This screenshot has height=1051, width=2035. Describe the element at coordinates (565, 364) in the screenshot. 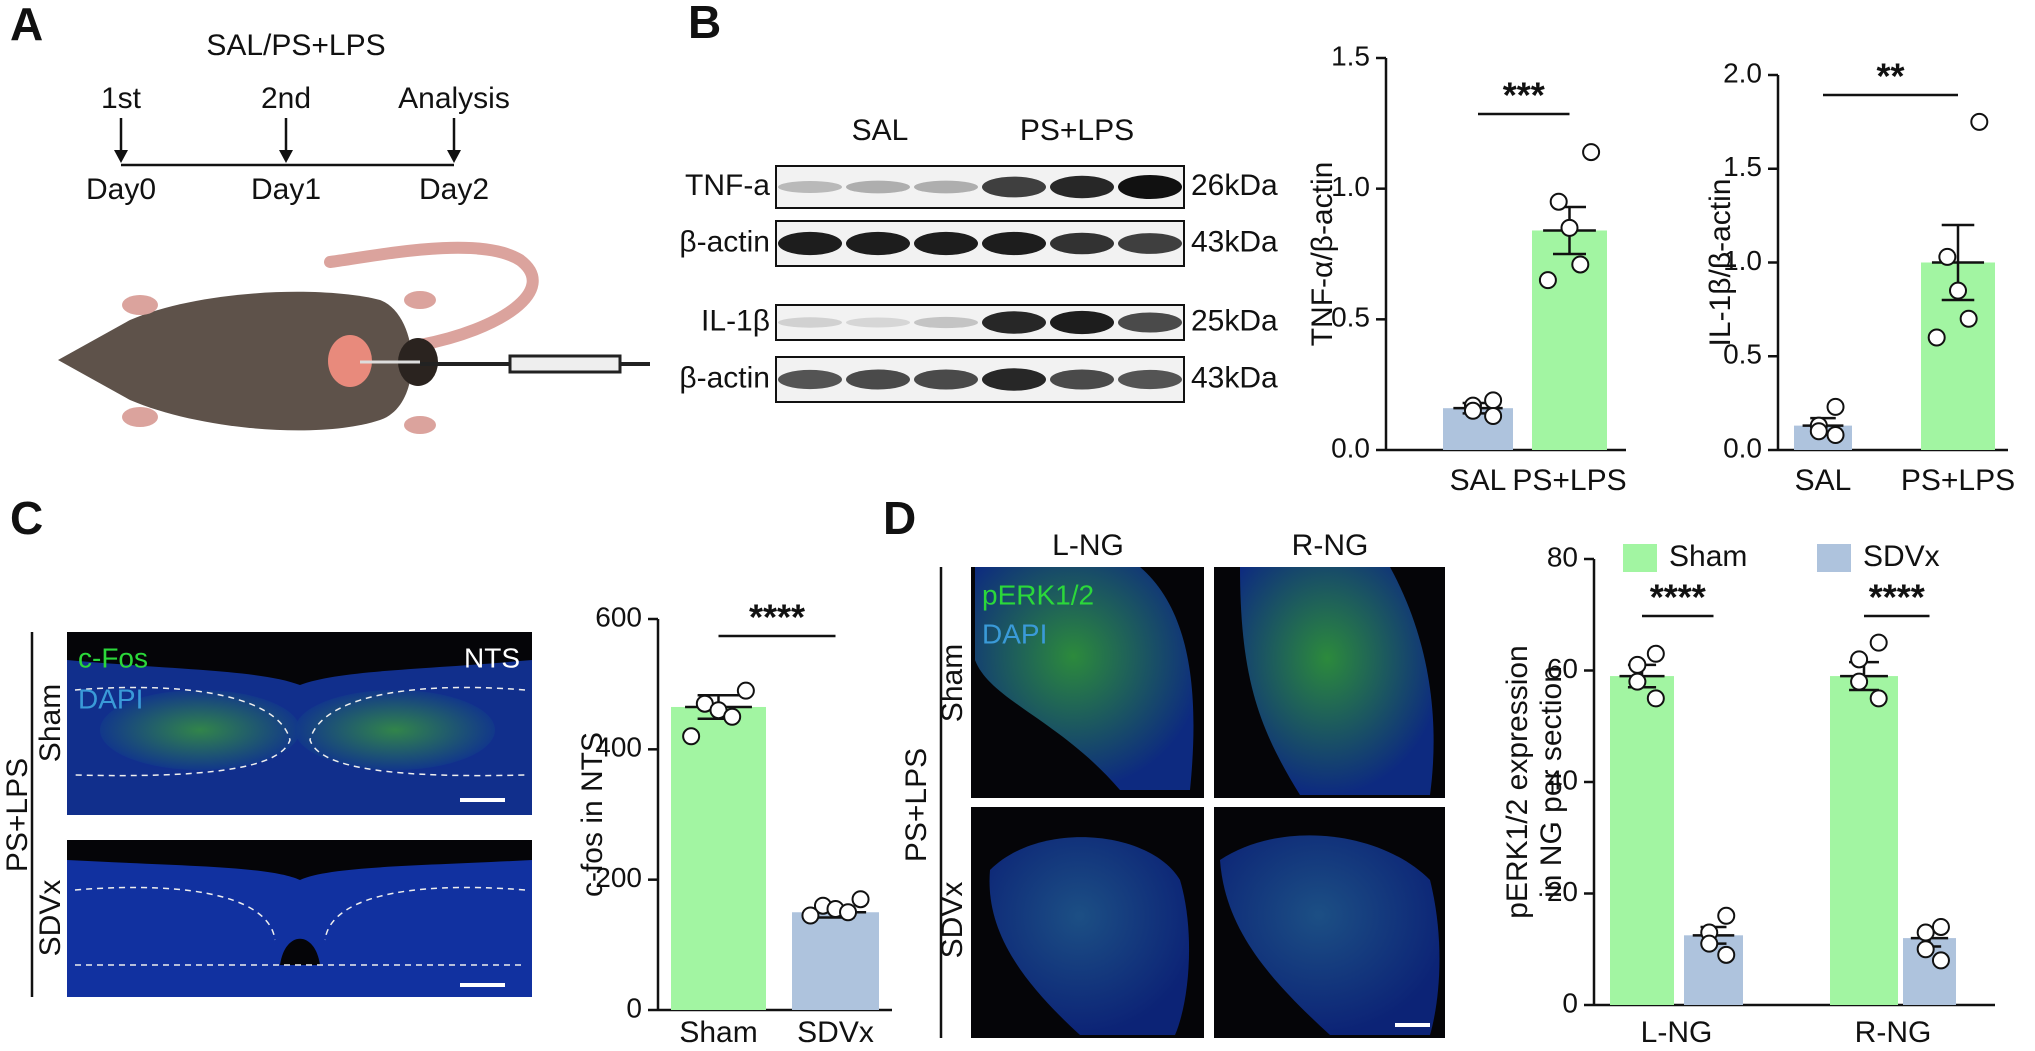

I see `syringe` at that location.